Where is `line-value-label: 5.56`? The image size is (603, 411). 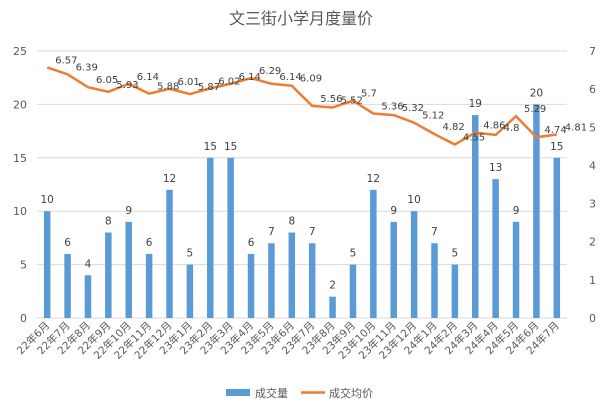 line-value-label: 5.56 is located at coordinates (331, 99).